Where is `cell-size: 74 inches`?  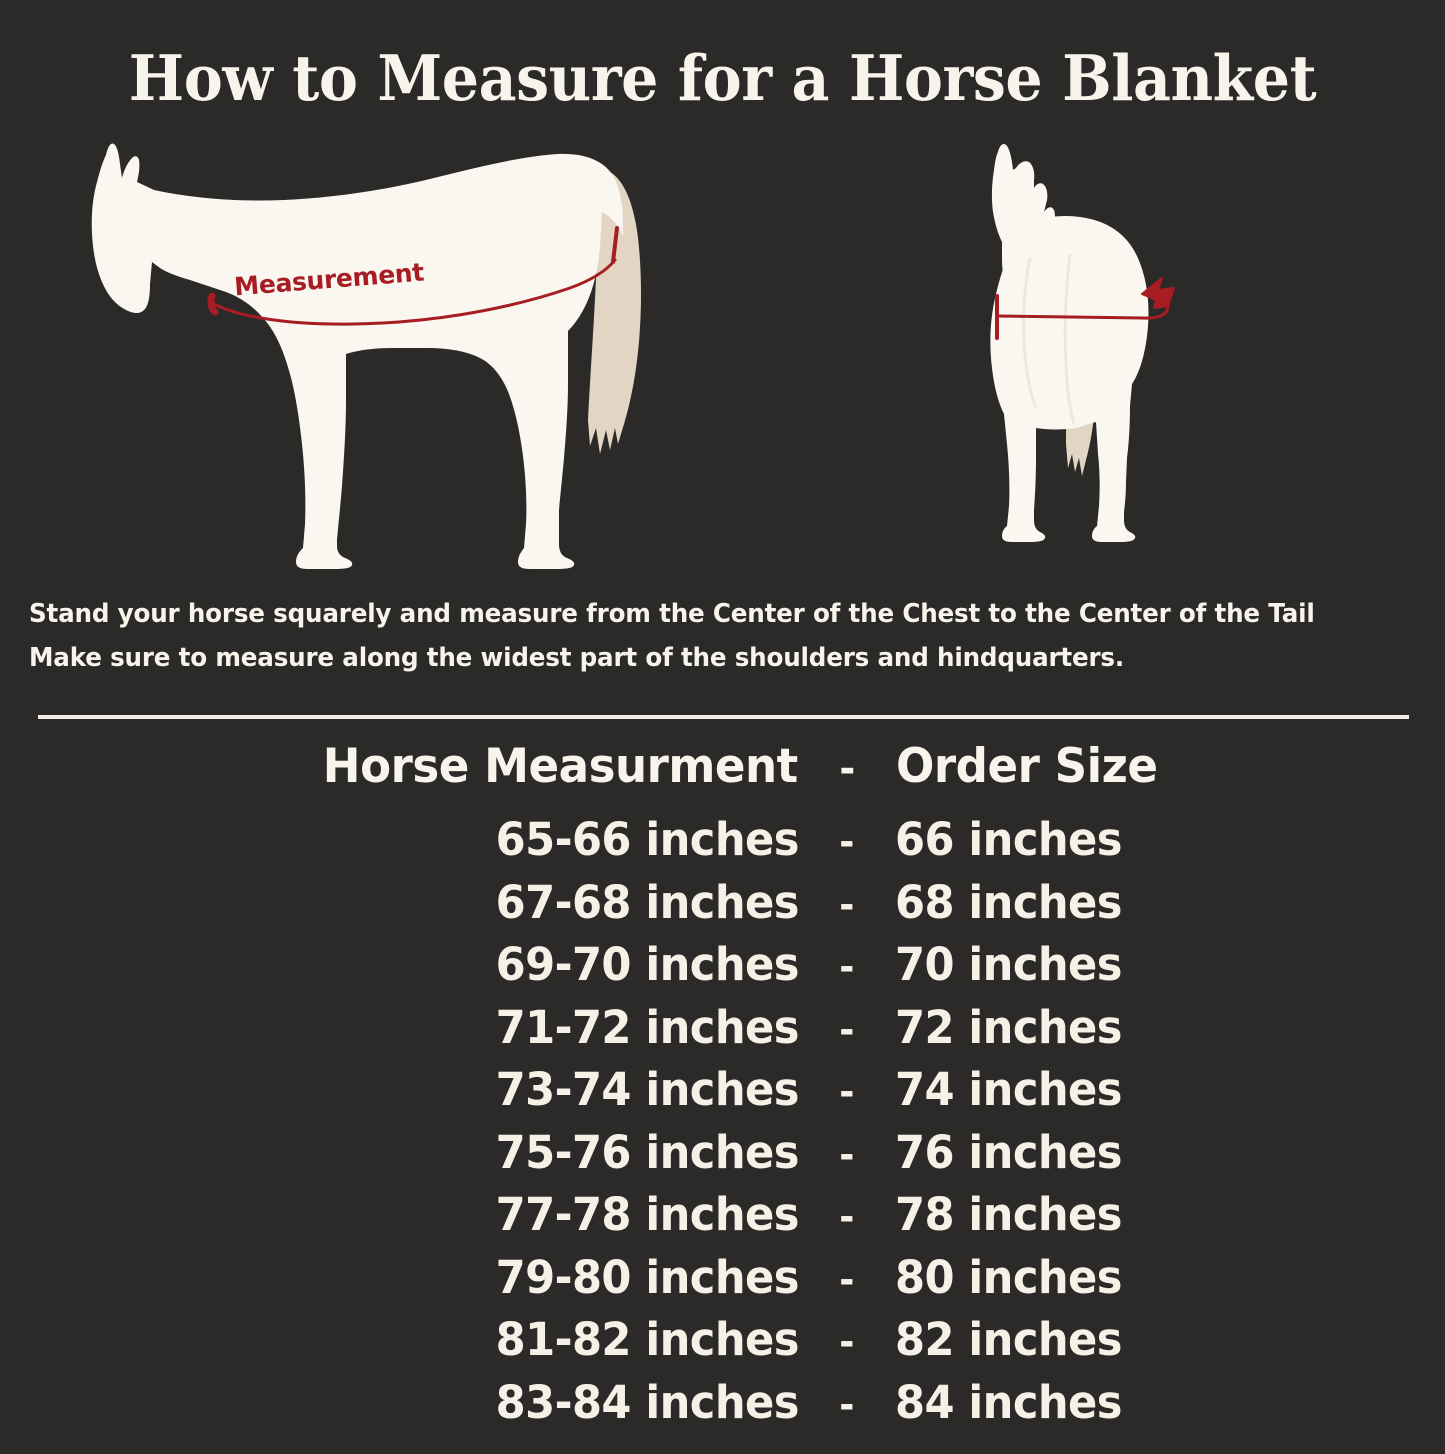
cell-size: 74 inches is located at coordinates (1008, 1089).